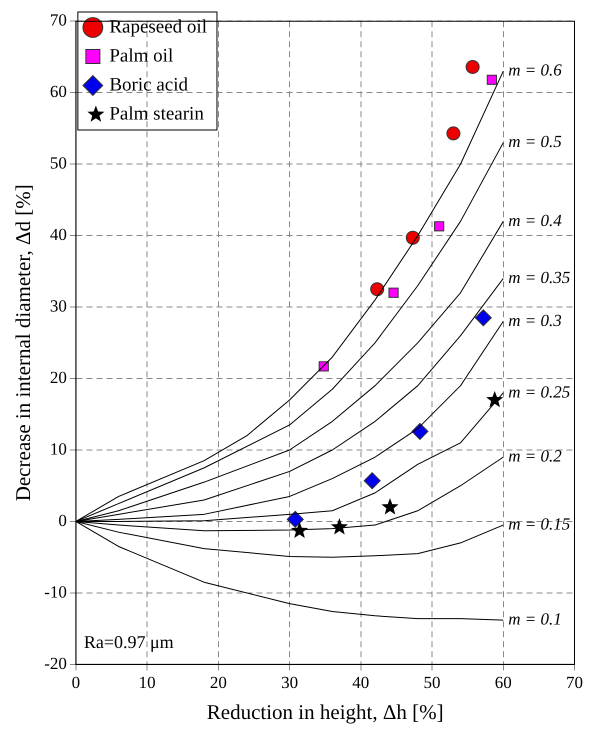 The height and width of the screenshot is (740, 596). I want to click on y-tick-label: -20, so click(55, 663).